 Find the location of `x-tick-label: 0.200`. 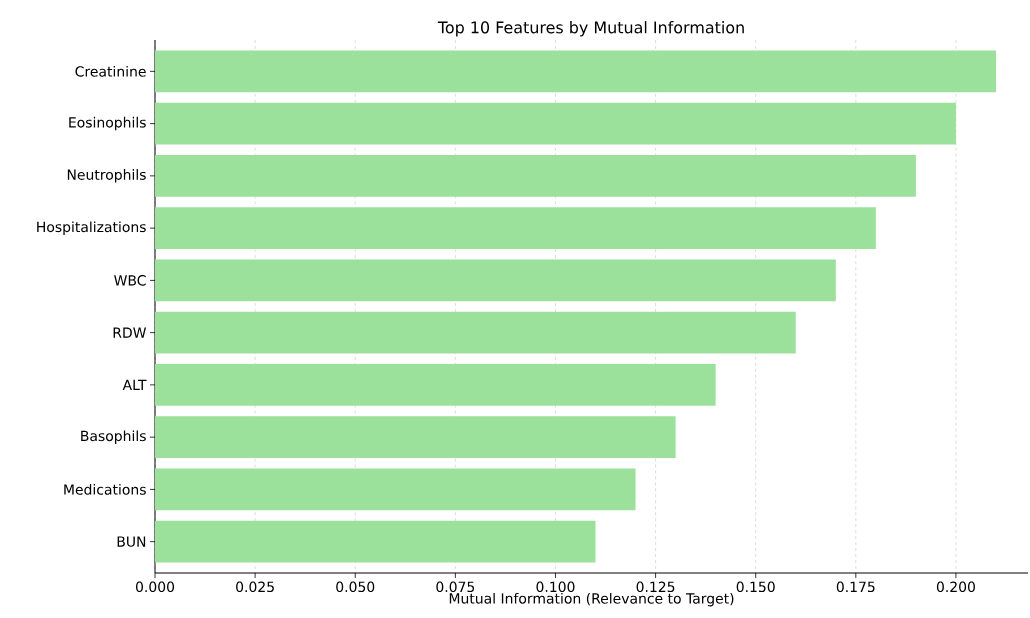

x-tick-label: 0.200 is located at coordinates (955, 587).